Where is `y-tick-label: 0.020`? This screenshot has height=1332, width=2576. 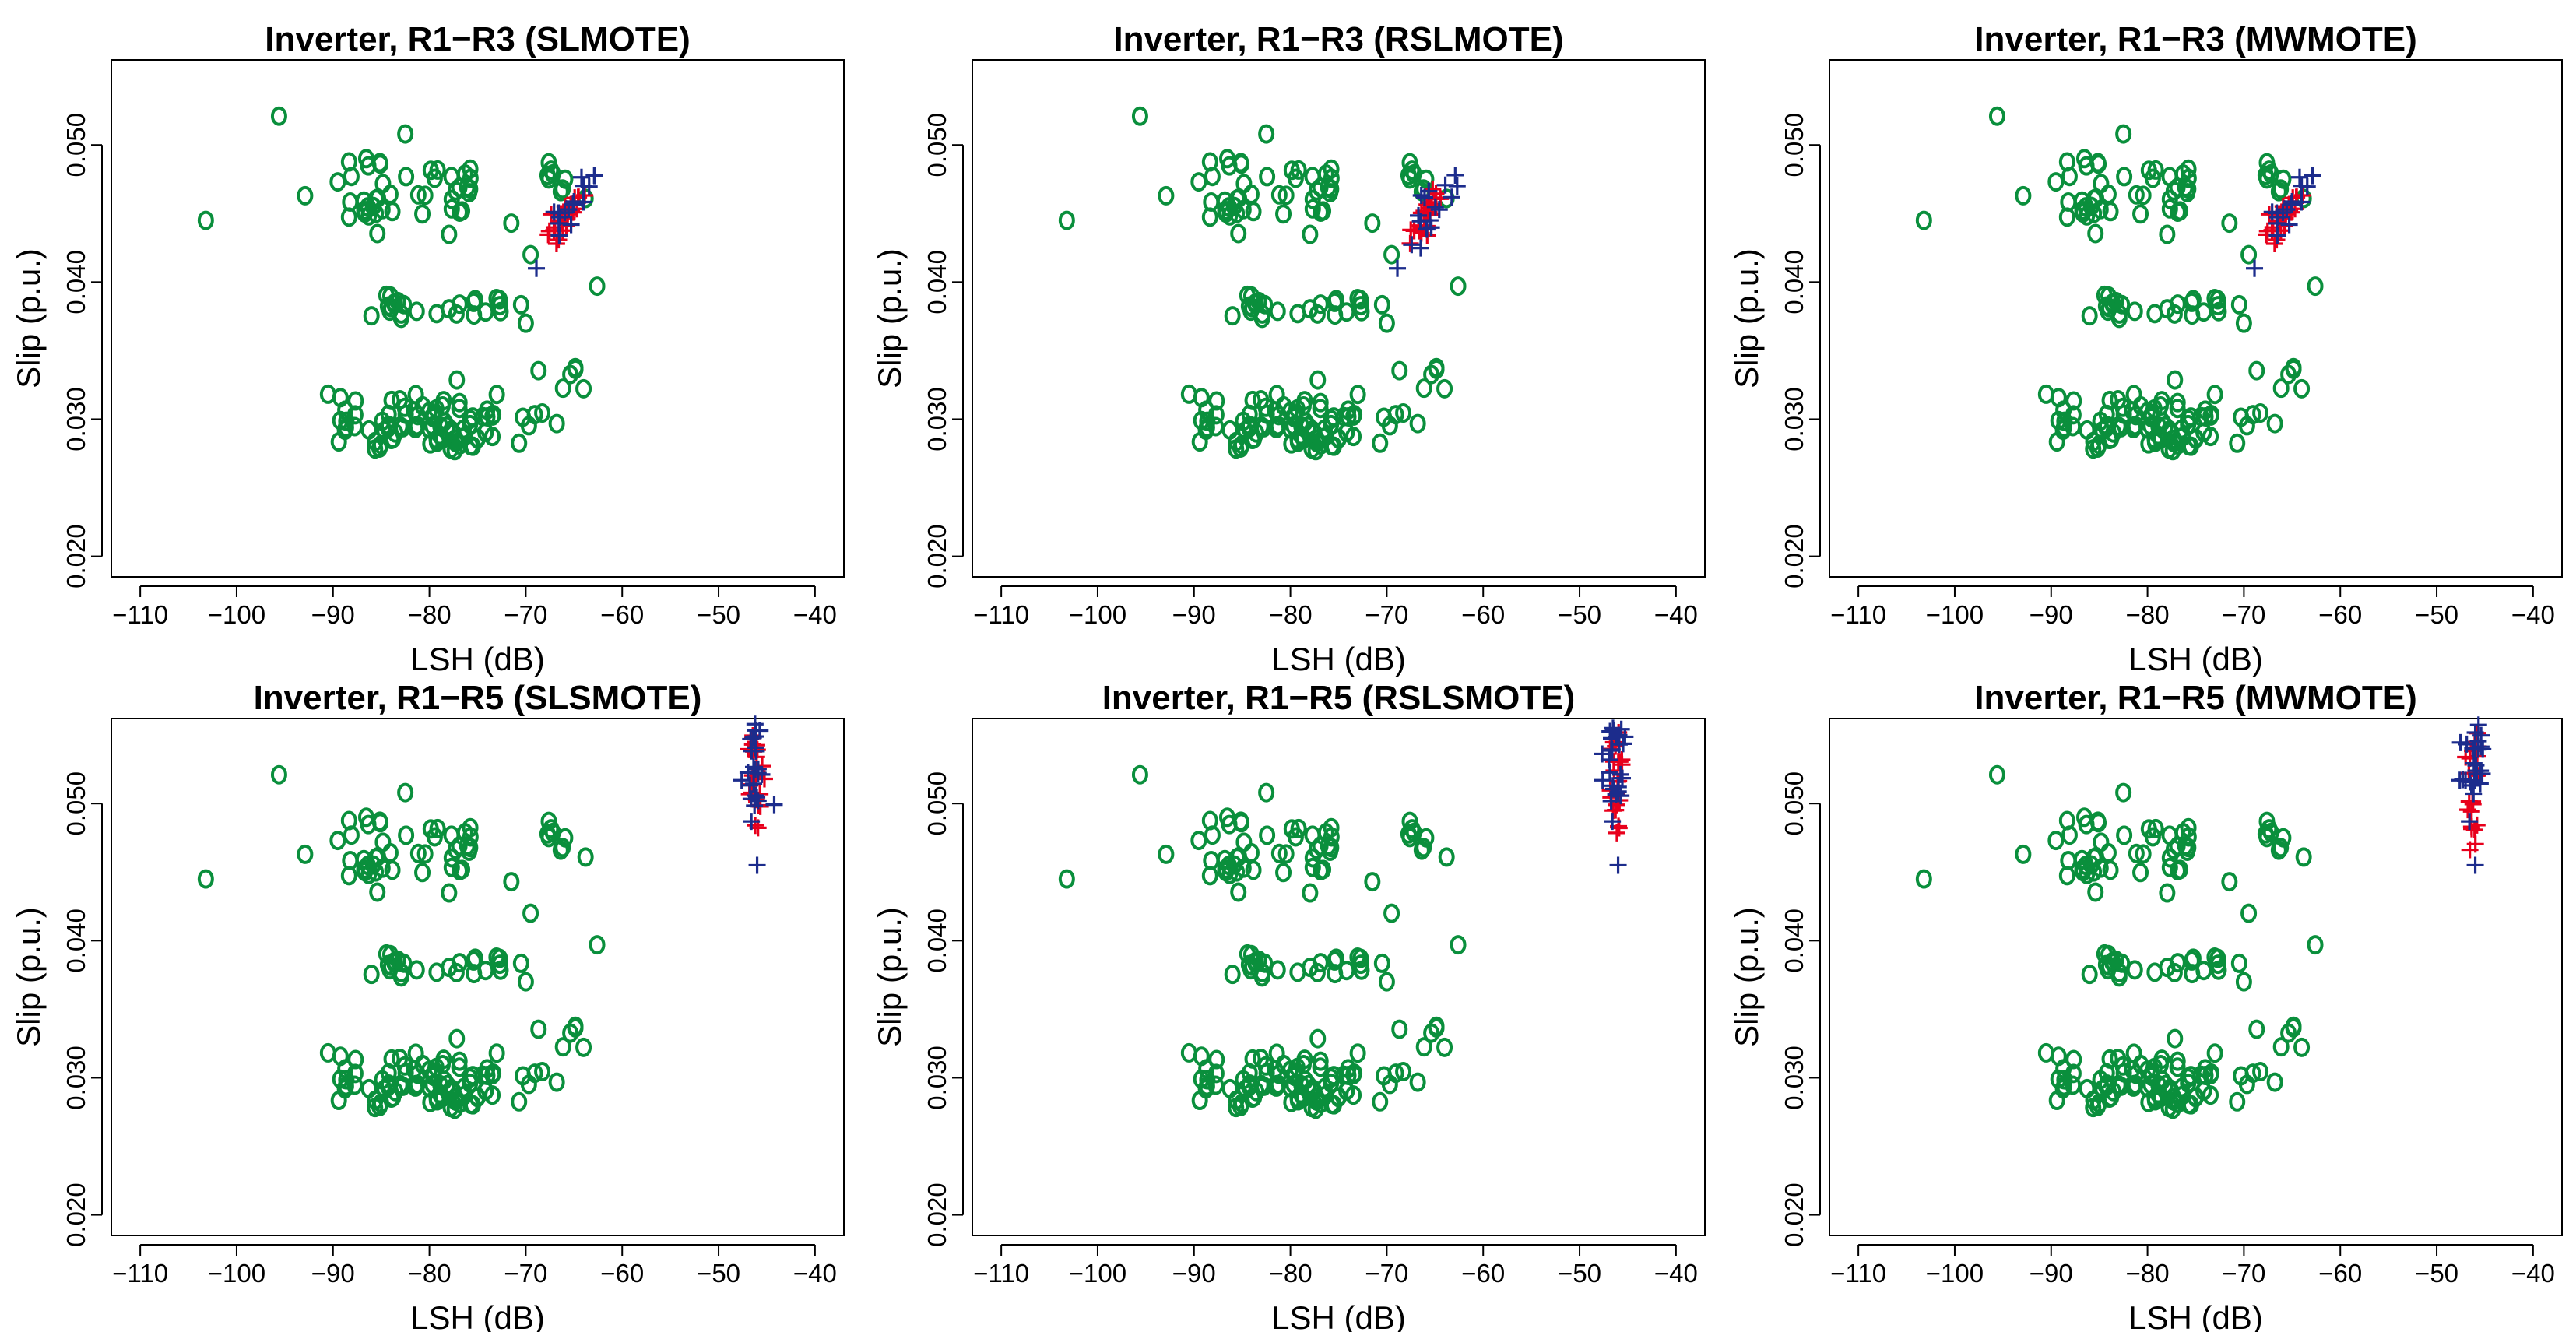
y-tick-label: 0.020 is located at coordinates (76, 1215).